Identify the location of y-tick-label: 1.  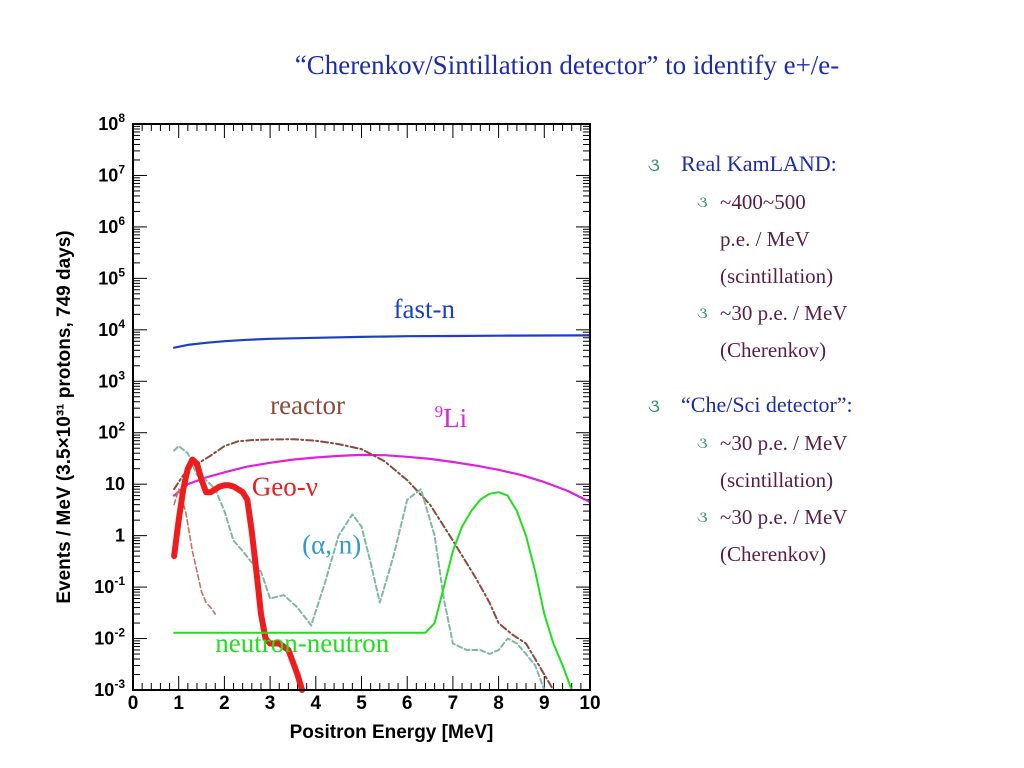
(120, 536).